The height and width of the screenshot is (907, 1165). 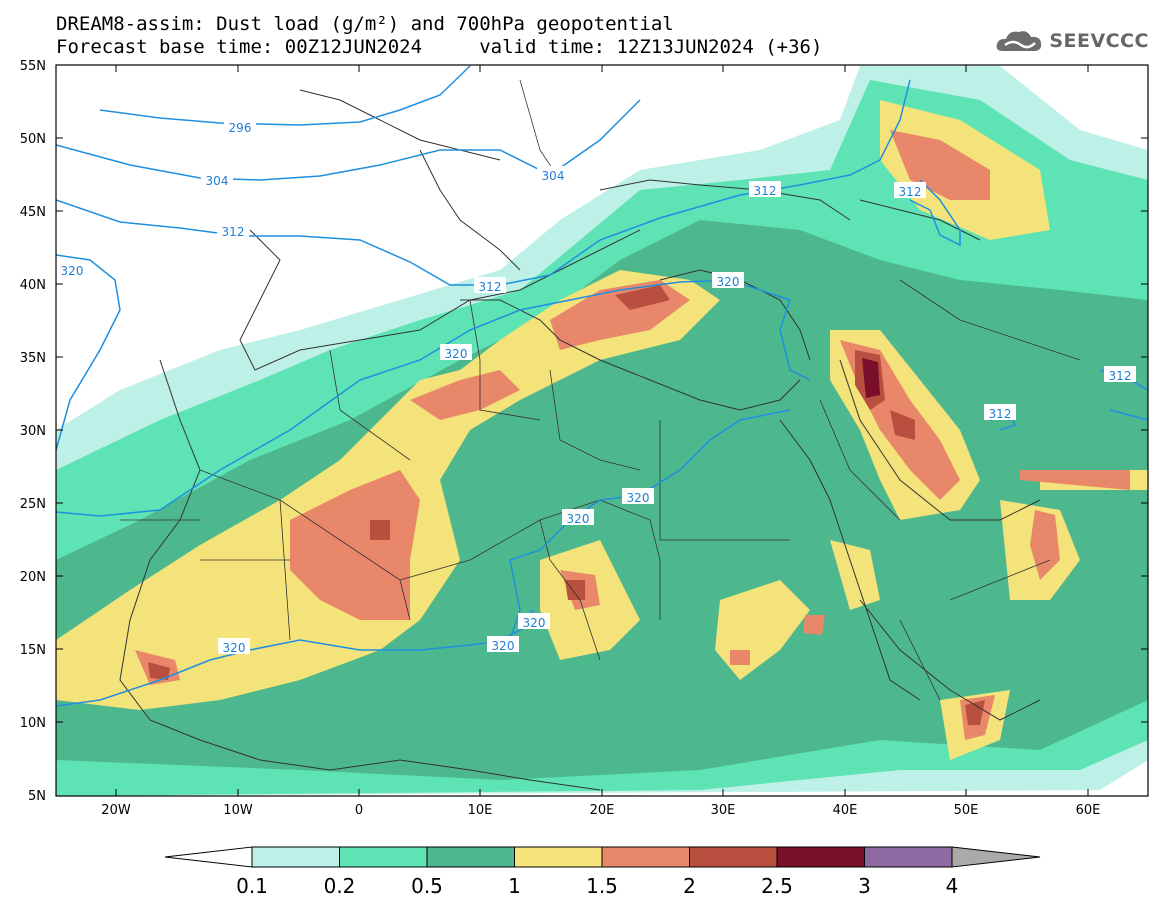 What do you see at coordinates (238, 810) in the screenshot?
I see `lon-label: 10W` at bounding box center [238, 810].